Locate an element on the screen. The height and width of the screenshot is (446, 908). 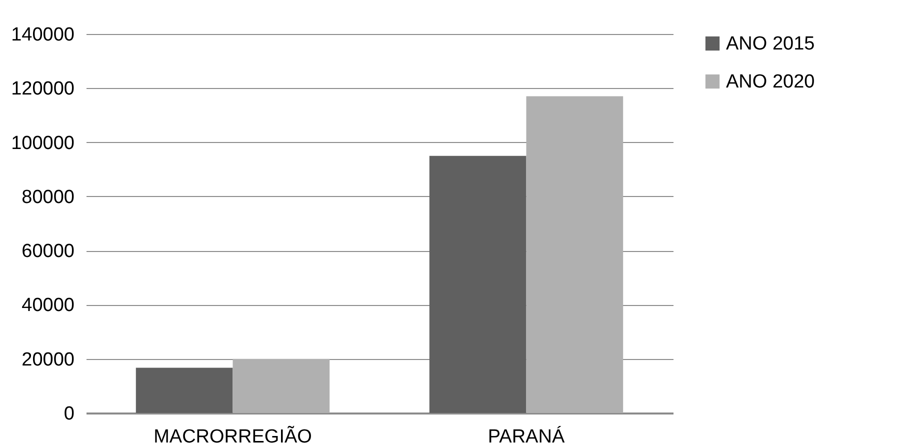
y-tick-label: 100000 is located at coordinates (42, 143).